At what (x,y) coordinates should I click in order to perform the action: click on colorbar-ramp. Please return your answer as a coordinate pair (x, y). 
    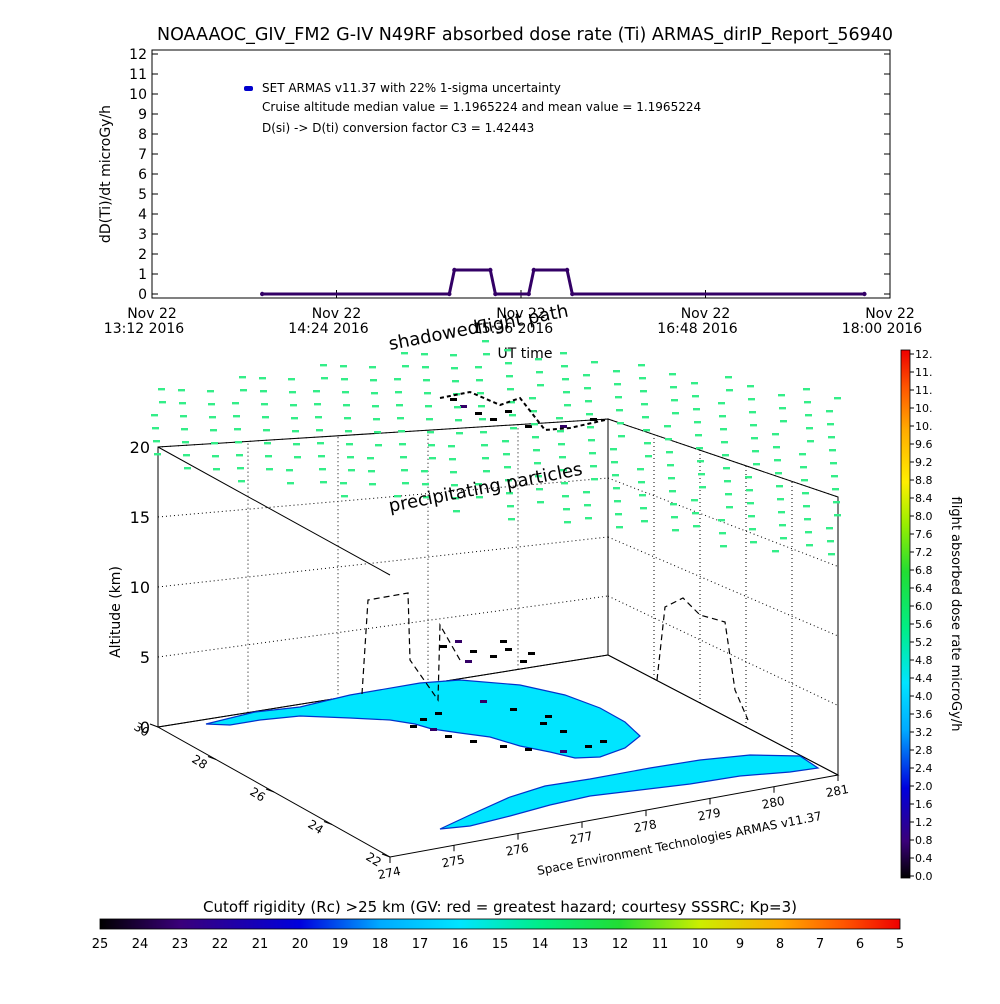
    Looking at the image, I should click on (905, 614).